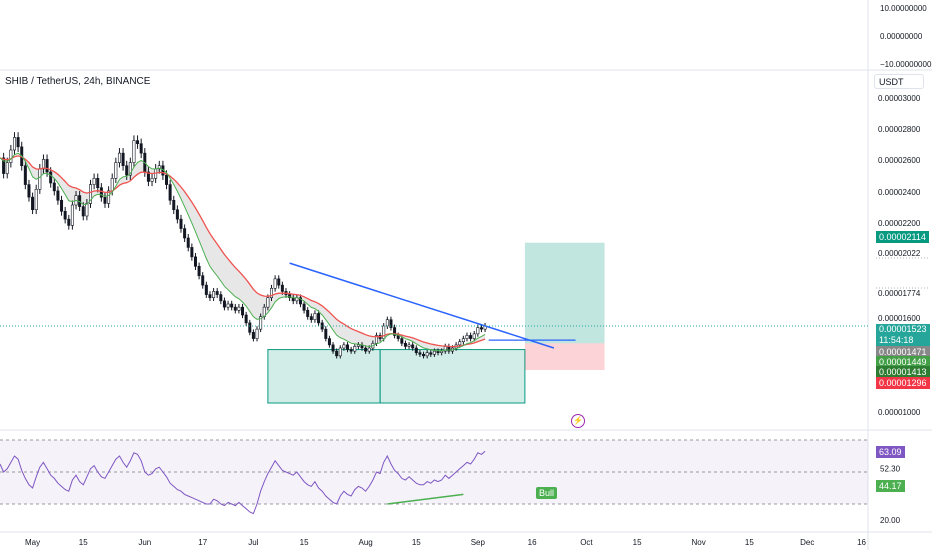 The image size is (932, 550). Describe the element at coordinates (899, 192) in the screenshot. I see `price-axis-label: 0.00002400` at that location.